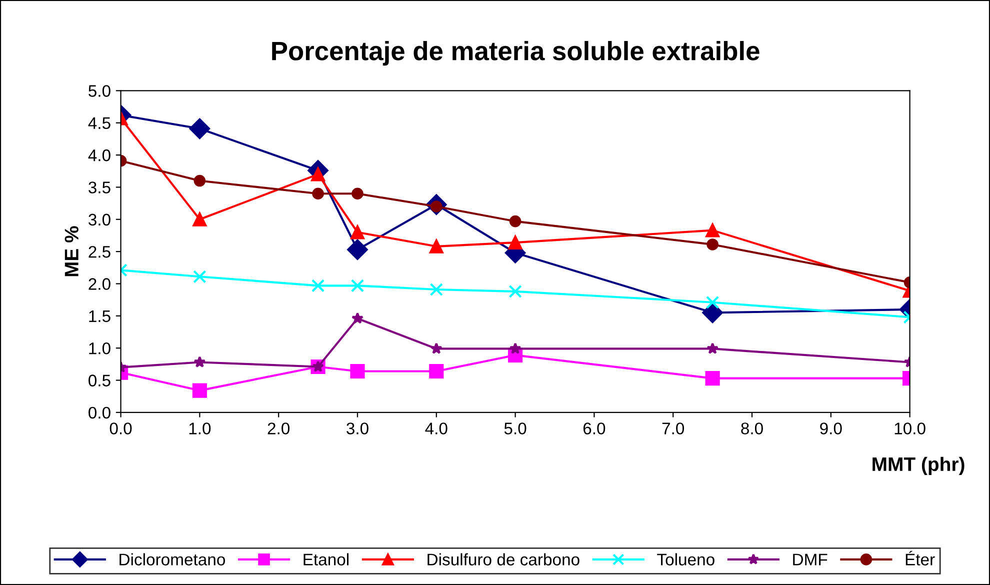  Describe the element at coordinates (752, 428) in the screenshot. I see `x-tick-label: 8.0` at that location.